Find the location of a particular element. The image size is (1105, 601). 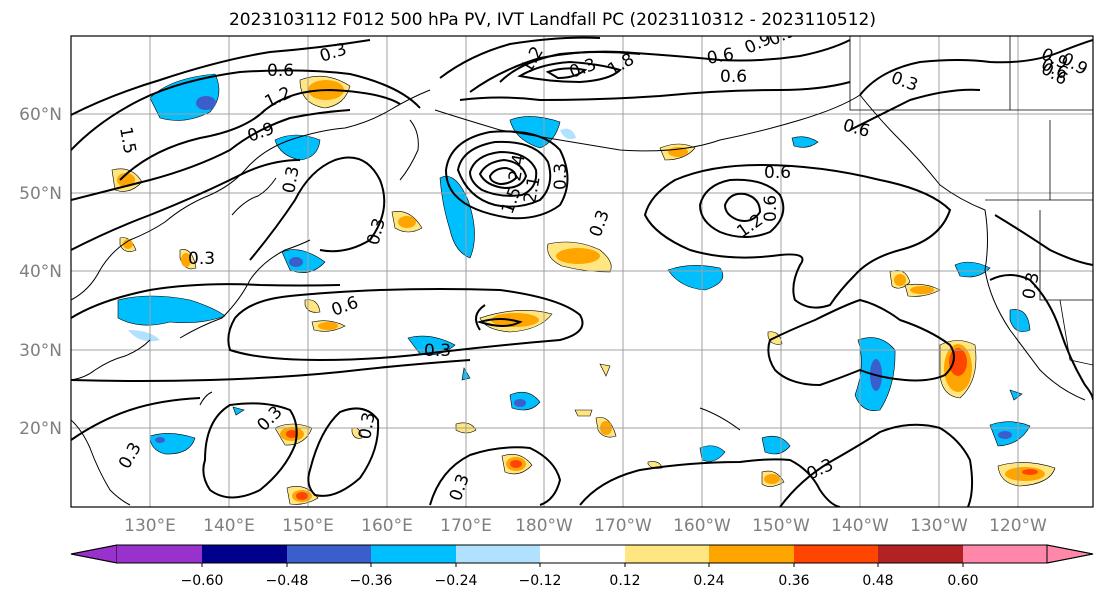

y-axis: 60°N 50°N 40°N 30°N 20°N is located at coordinates (40, 272).